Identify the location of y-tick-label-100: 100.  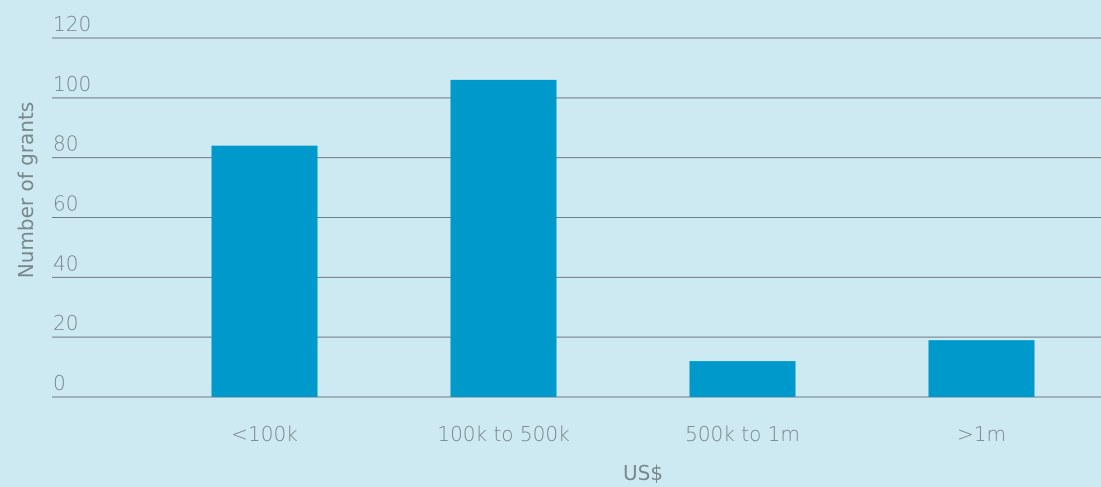
(72, 84).